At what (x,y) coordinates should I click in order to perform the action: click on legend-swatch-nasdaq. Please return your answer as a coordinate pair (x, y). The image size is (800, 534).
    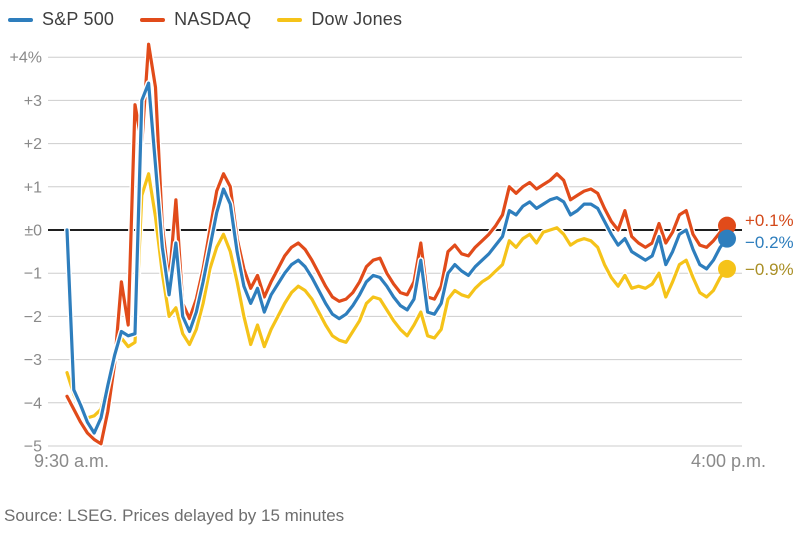
    Looking at the image, I should click on (153, 19).